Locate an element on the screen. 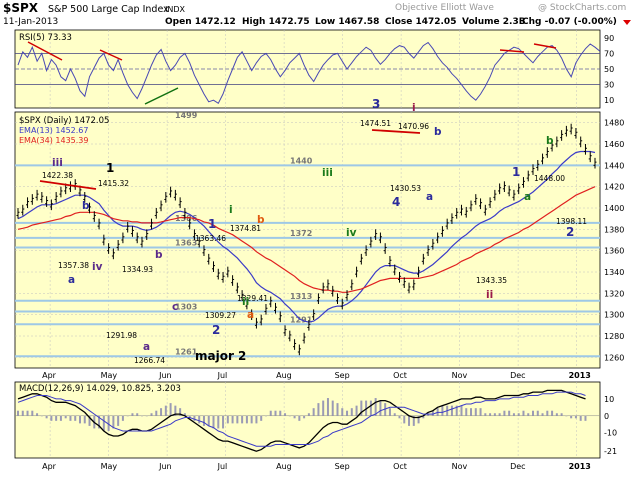  y-tick-label: 10 is located at coordinates (609, 399).